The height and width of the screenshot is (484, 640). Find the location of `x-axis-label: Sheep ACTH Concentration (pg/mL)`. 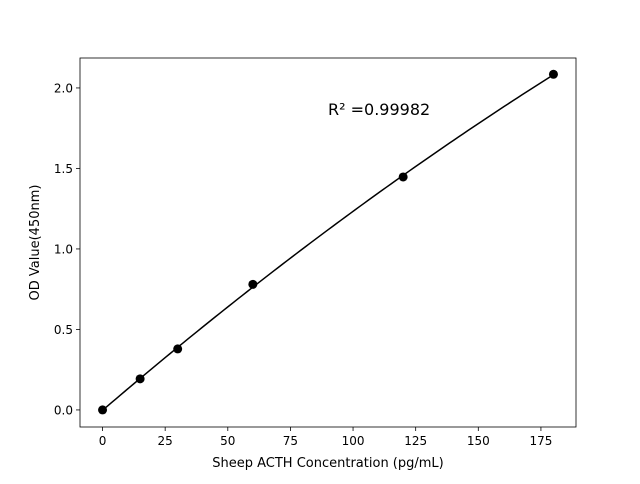

x-axis-label: Sheep ACTH Concentration (pg/mL) is located at coordinates (328, 463).